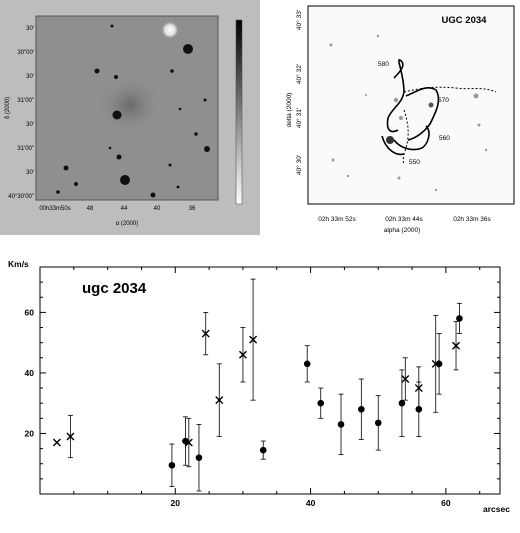 The height and width of the screenshot is (533, 520). I want to click on y-tick-label: 40, so click(30, 373).